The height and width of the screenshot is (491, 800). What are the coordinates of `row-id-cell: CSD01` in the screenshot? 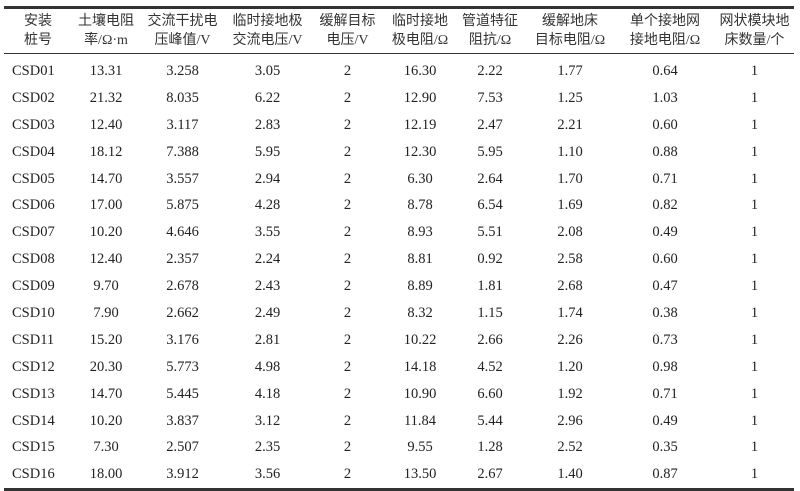 It's located at (33, 70).